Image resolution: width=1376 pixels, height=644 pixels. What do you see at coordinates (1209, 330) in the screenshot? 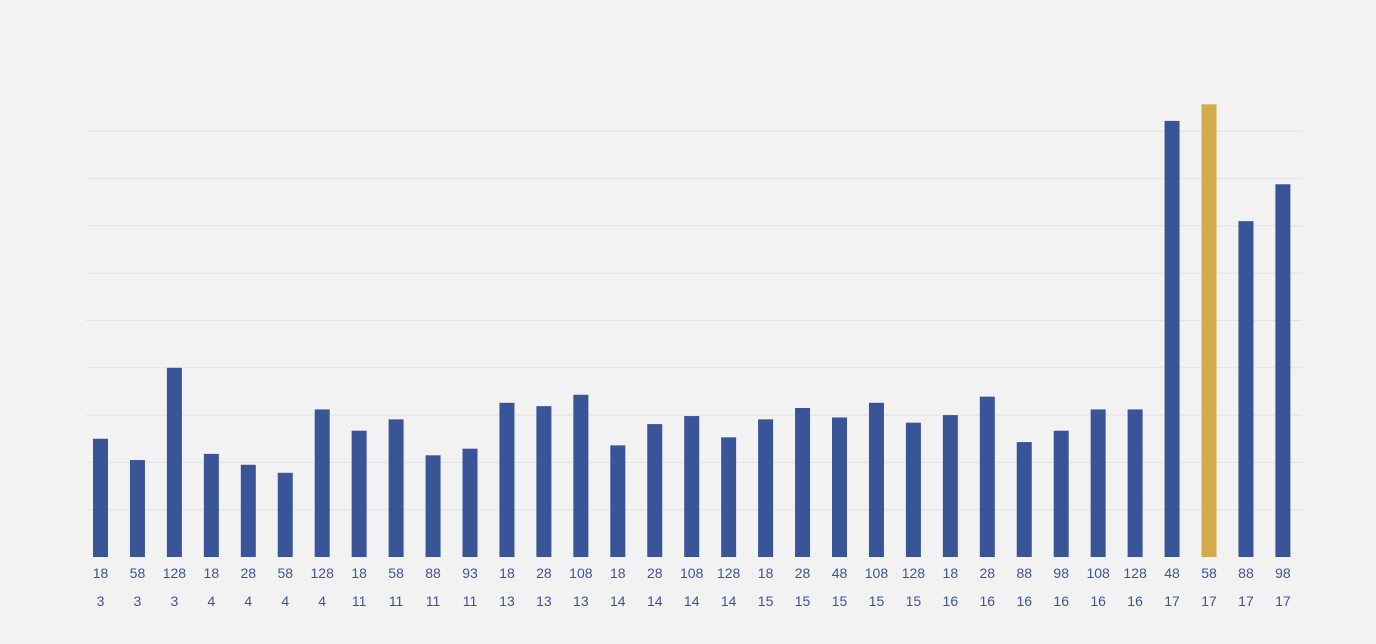
I see `highlighted-bar` at bounding box center [1209, 330].